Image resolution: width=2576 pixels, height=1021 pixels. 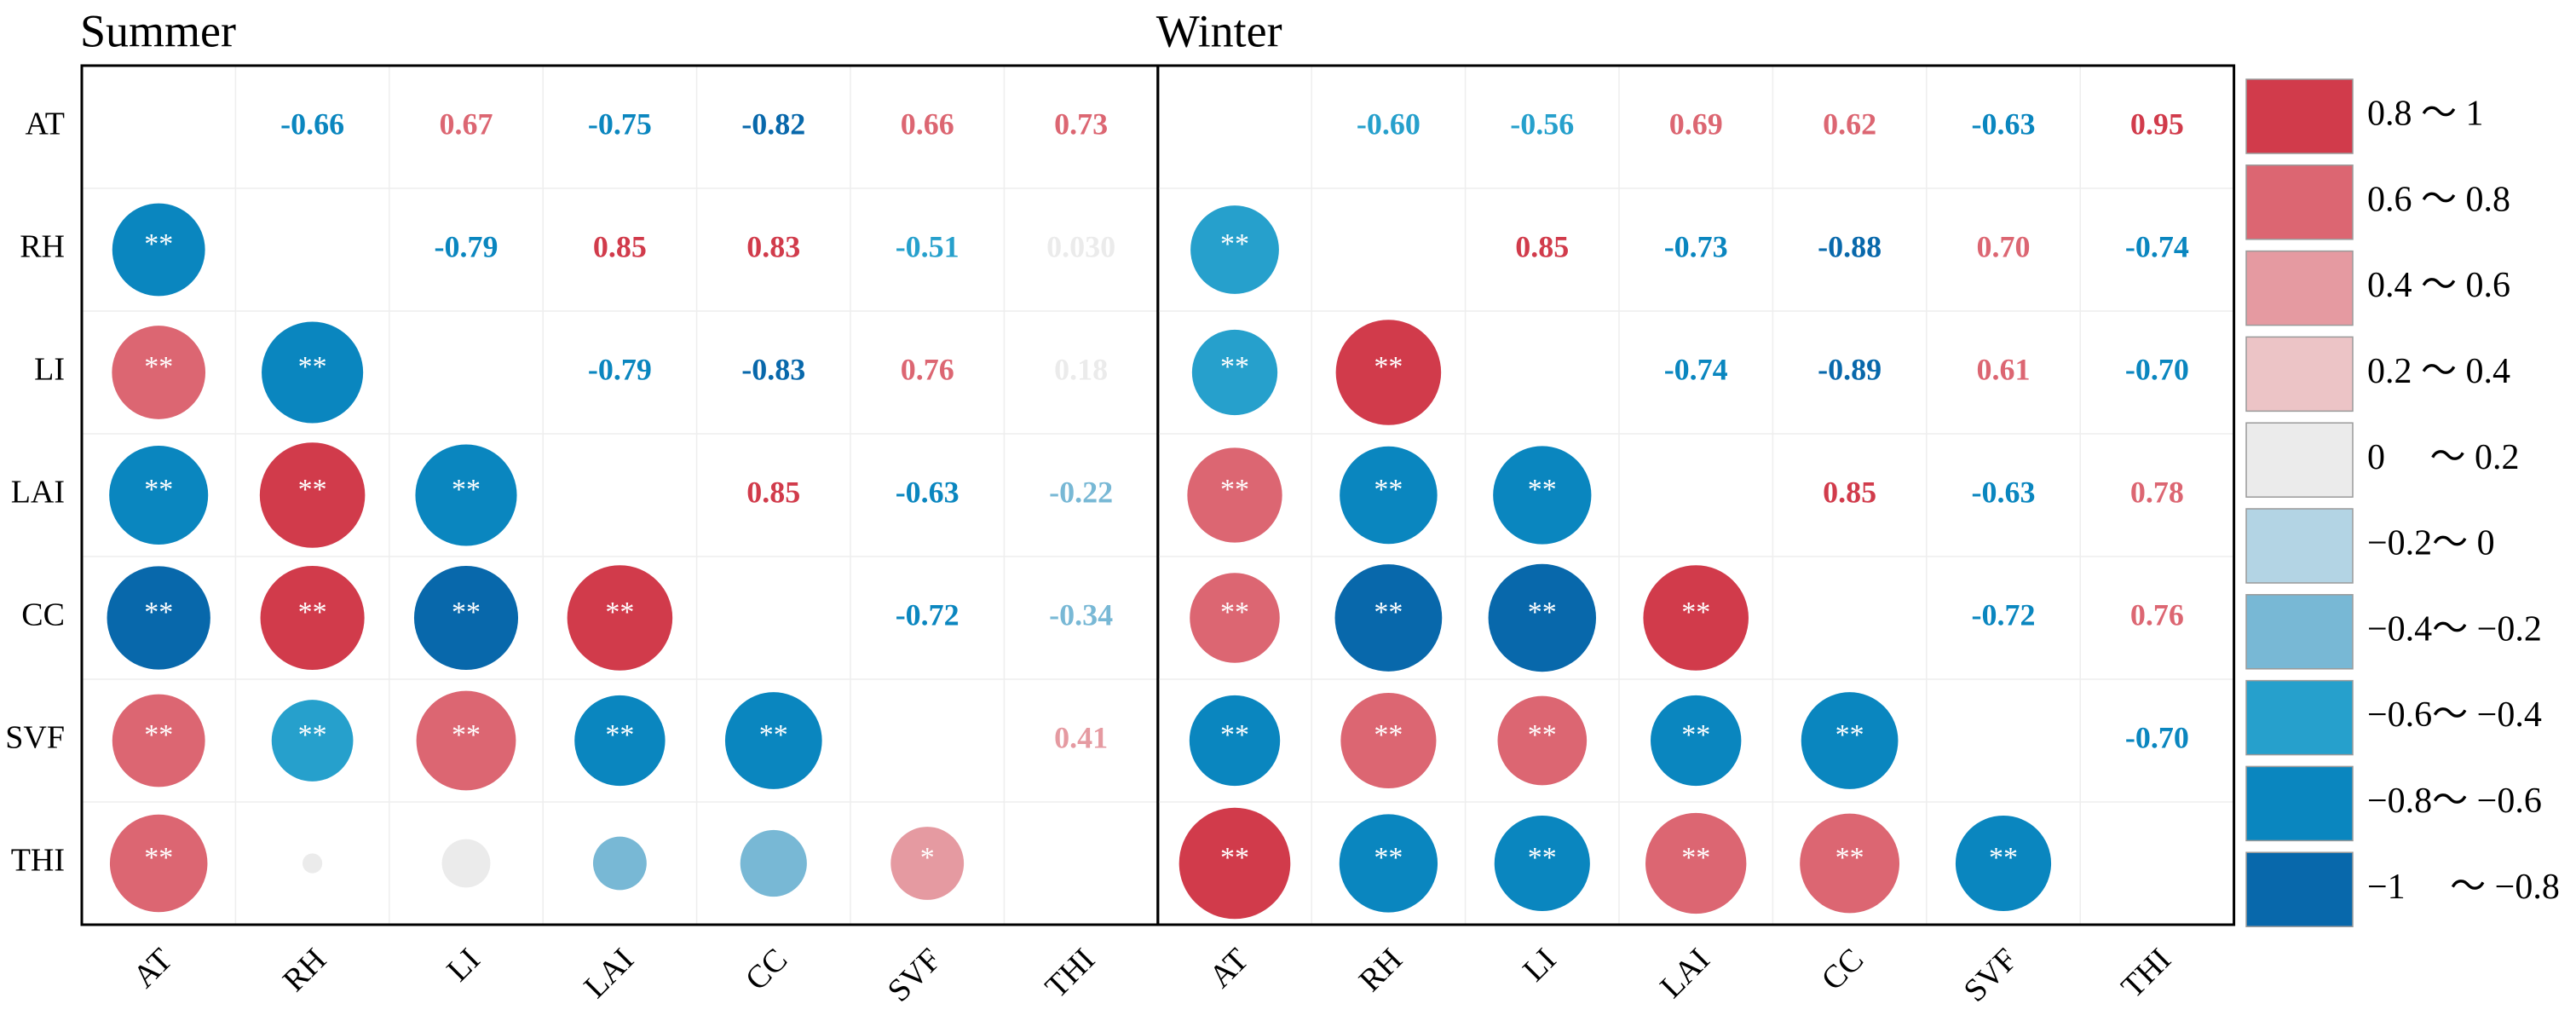 I want to click on row-label: RH, so click(x=42, y=247).